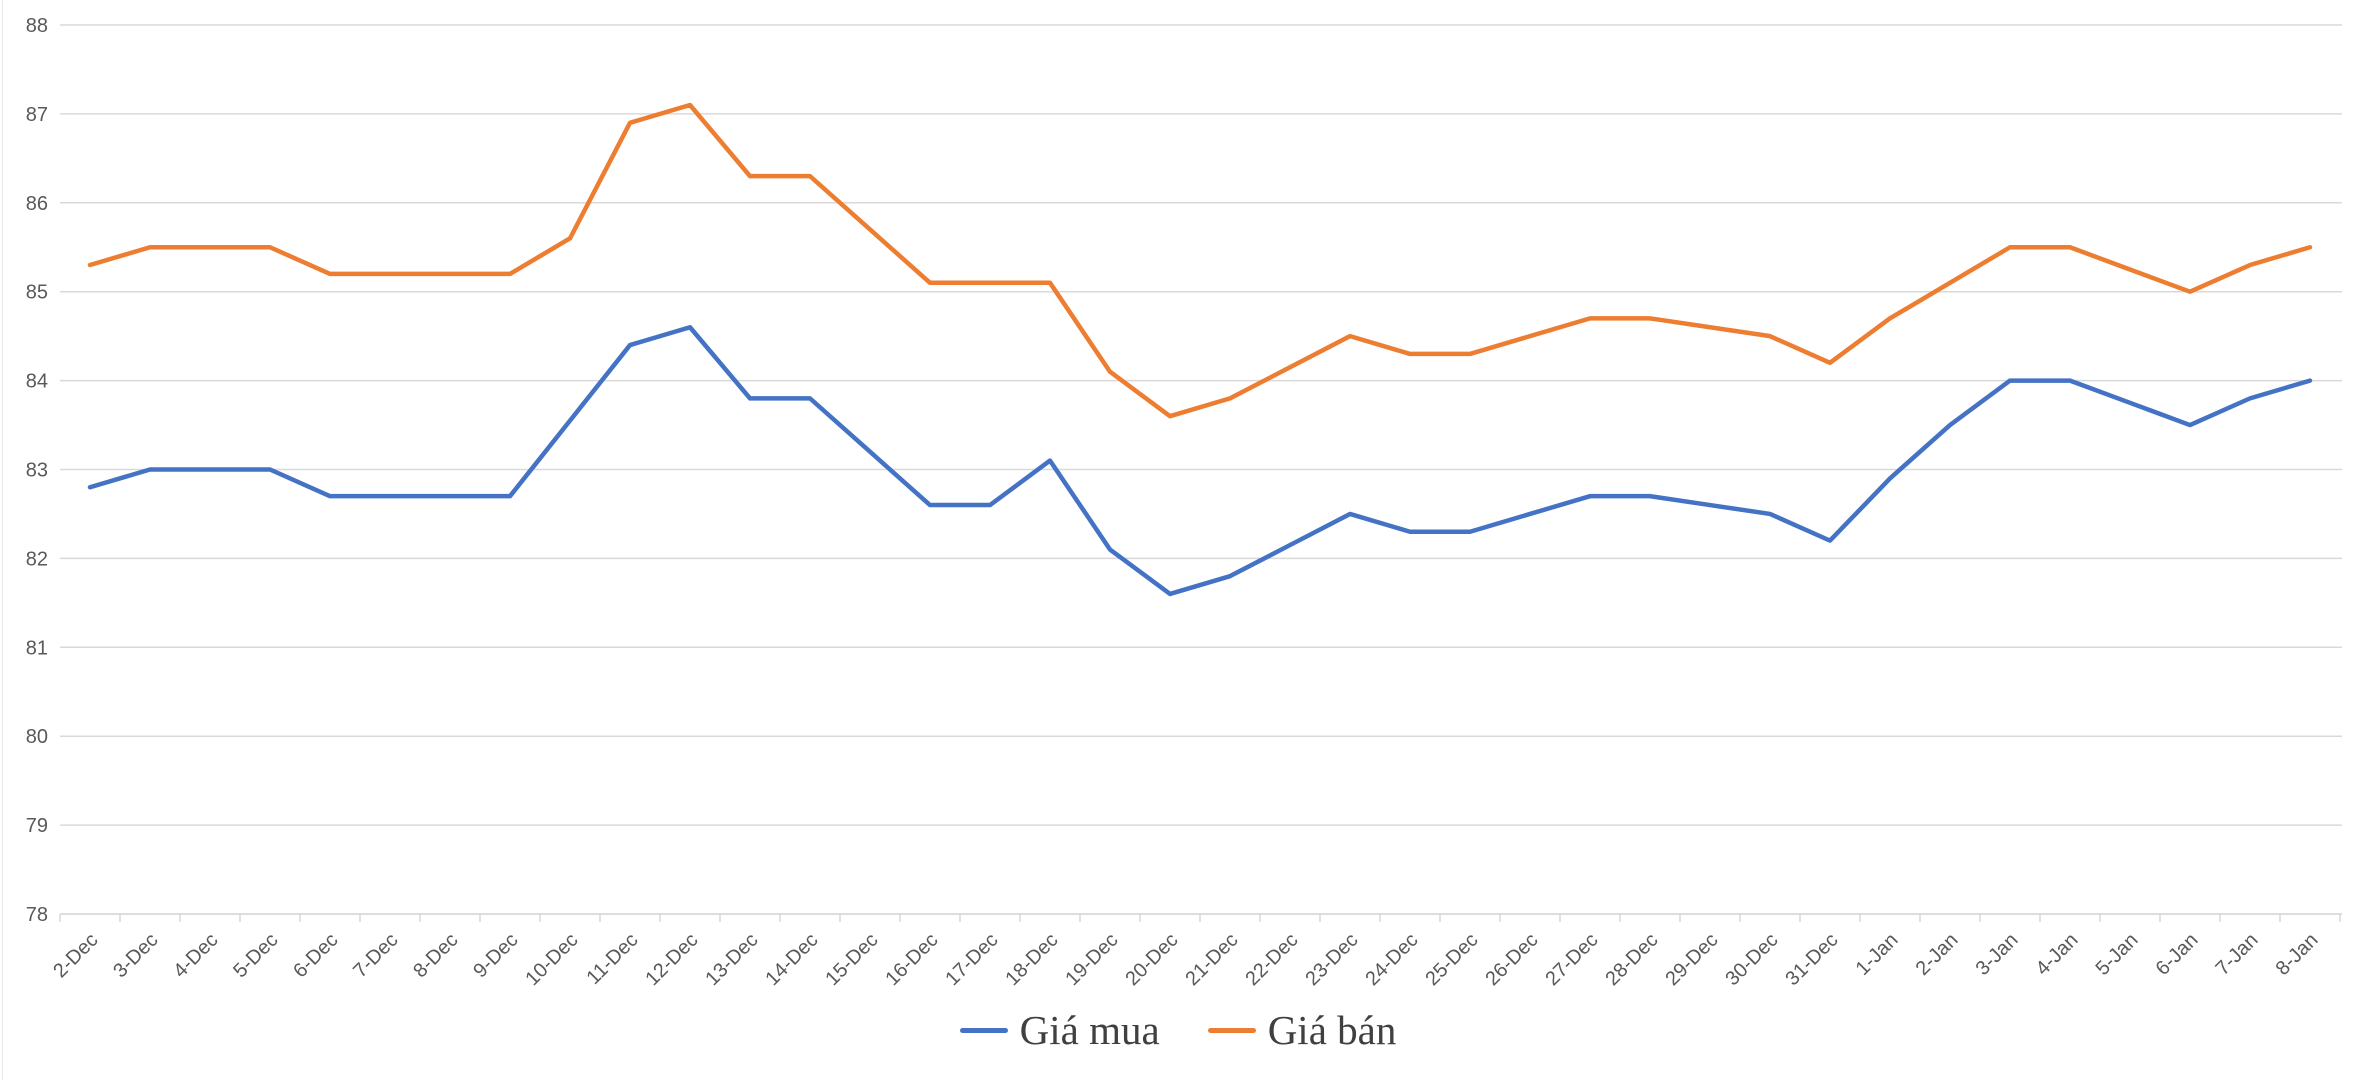 This screenshot has height=1080, width=2356. Describe the element at coordinates (375, 955) in the screenshot. I see `x-tick-label: 7-Dec` at that location.